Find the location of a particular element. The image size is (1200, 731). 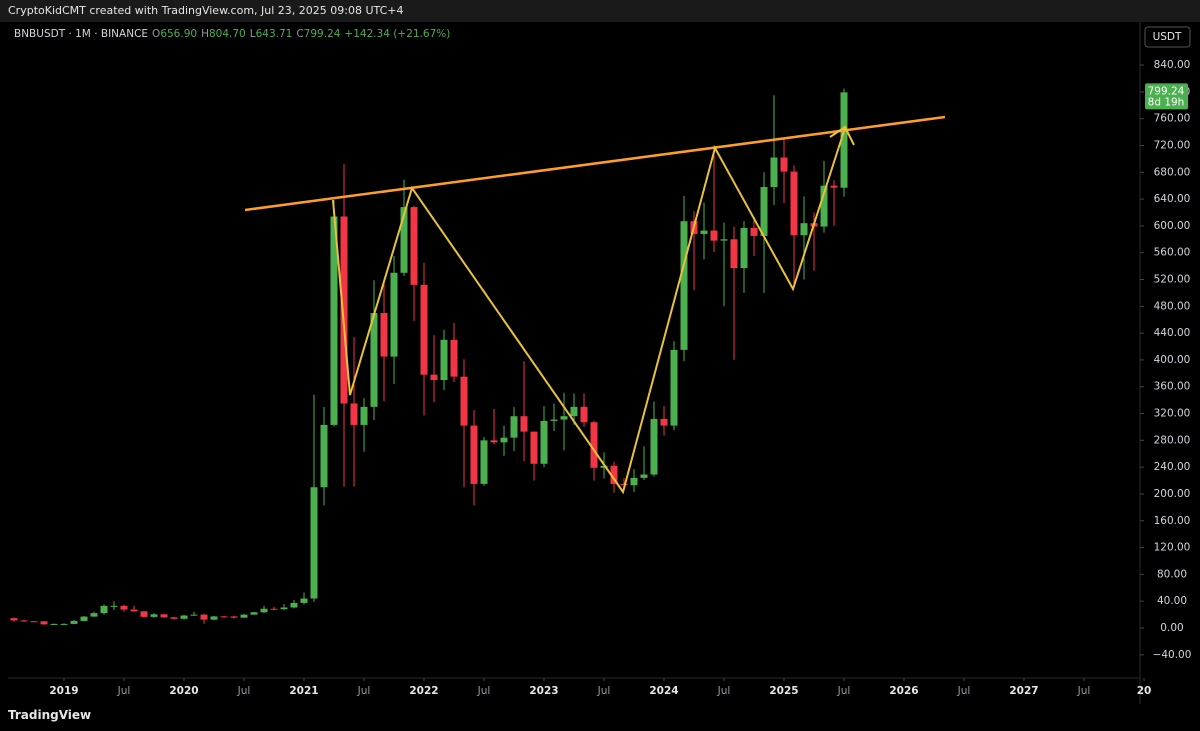

ohlc-label: H is located at coordinates (205, 34).